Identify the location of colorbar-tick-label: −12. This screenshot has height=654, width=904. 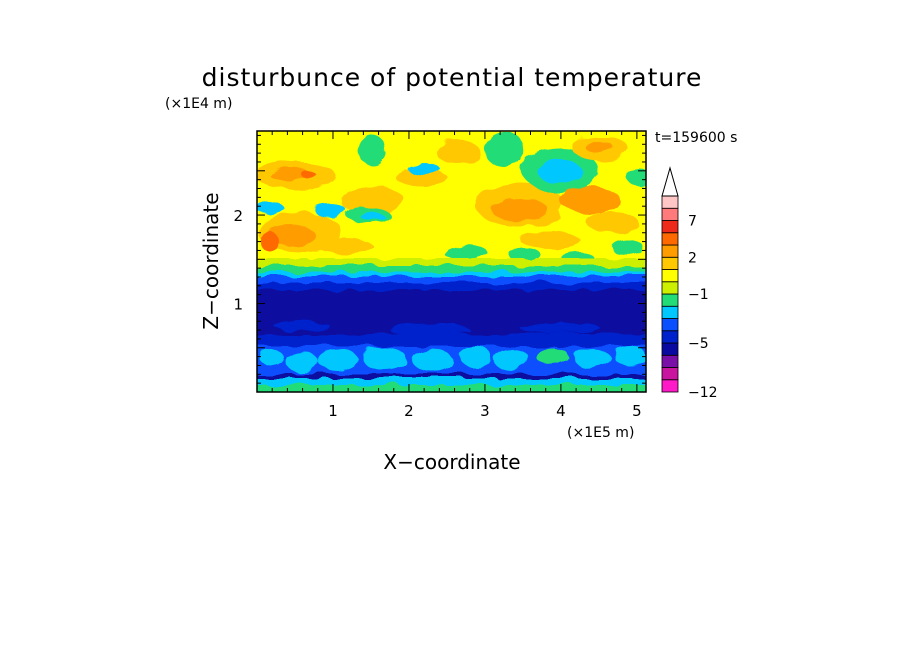
(703, 393).